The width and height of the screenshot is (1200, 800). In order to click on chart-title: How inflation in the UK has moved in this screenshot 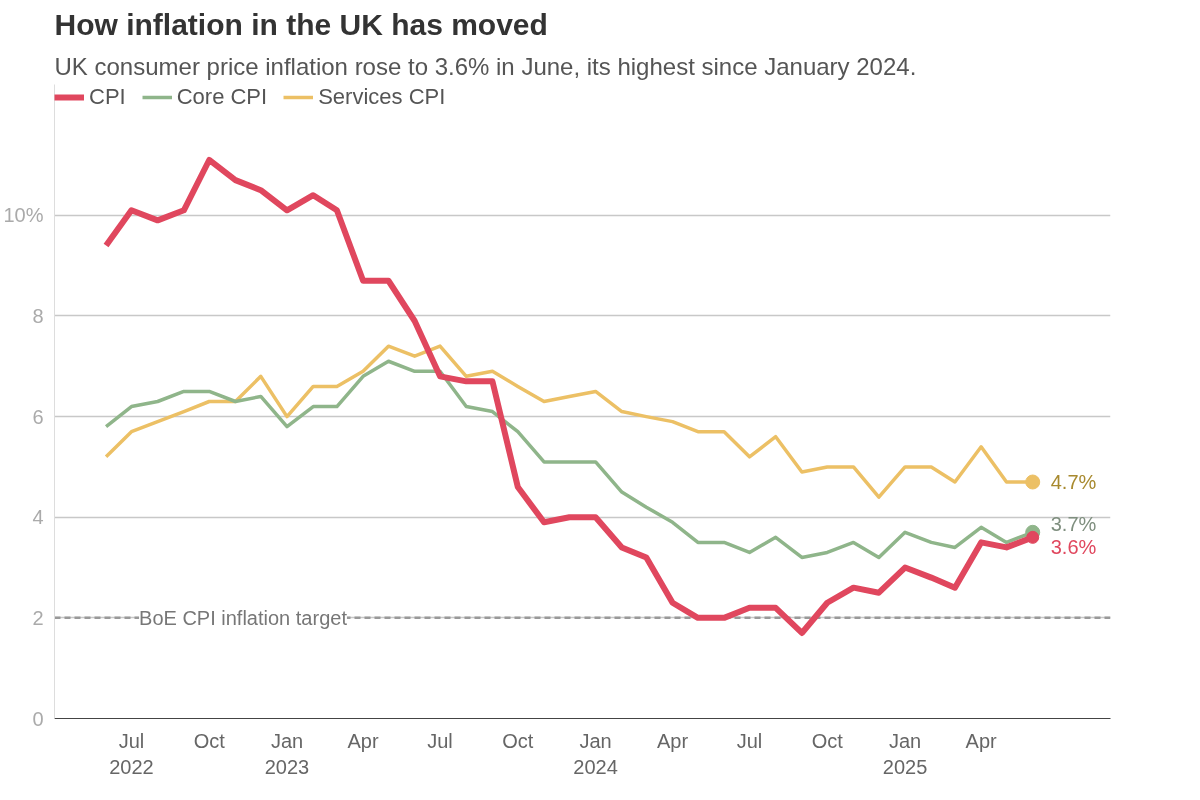, I will do `click(301, 24)`.